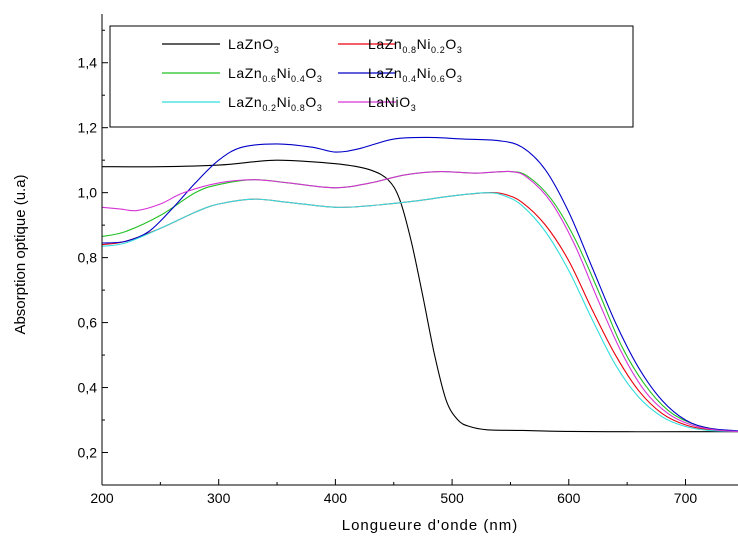  Describe the element at coordinates (686, 498) in the screenshot. I see `x-tick-label: 700` at that location.